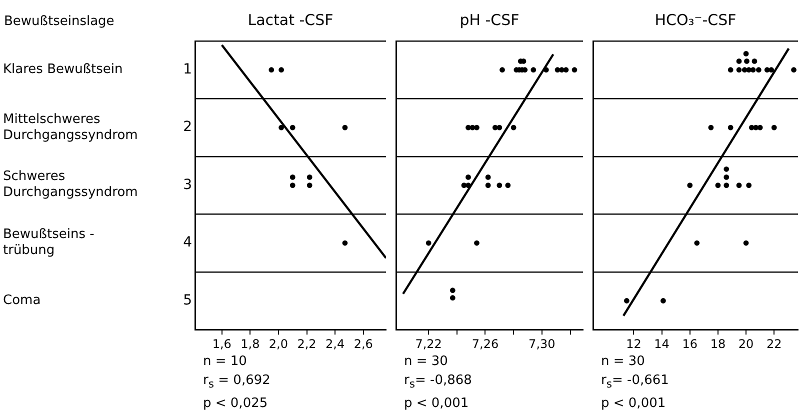 This screenshot has width=803, height=414. I want to click on y-tick-label: 2, so click(187, 127).